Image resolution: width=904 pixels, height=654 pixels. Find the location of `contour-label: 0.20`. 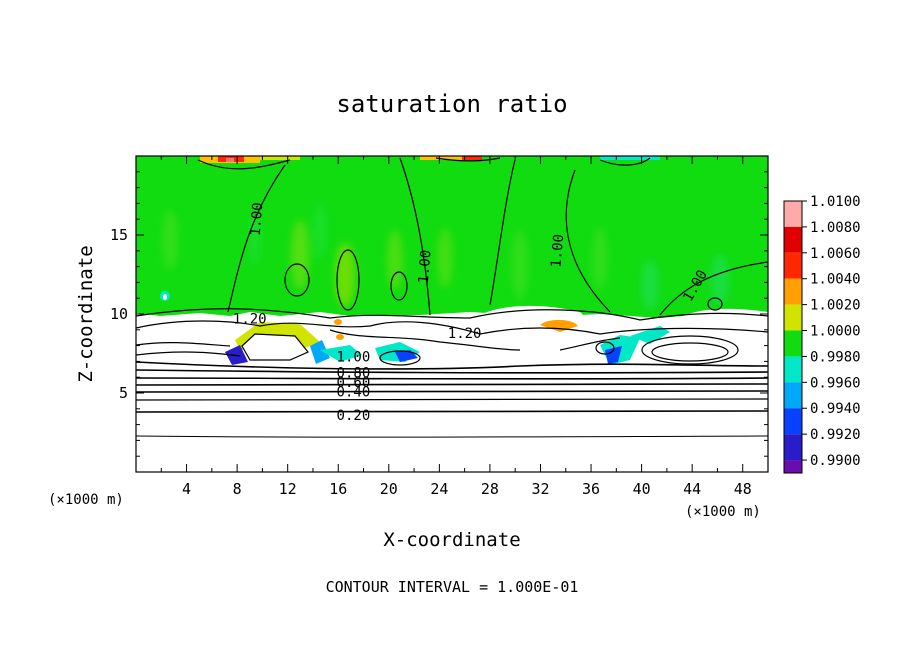

contour-label: 0.20 is located at coordinates (354, 416).